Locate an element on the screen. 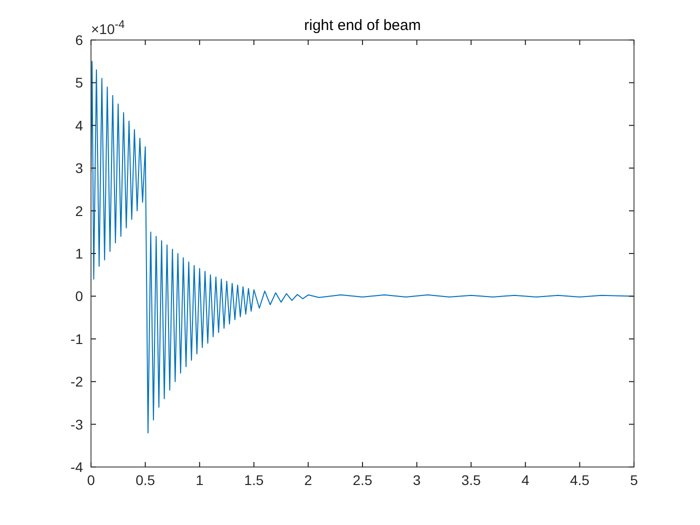 The width and height of the screenshot is (700, 525). x-tick-label: 3 is located at coordinates (416, 480).